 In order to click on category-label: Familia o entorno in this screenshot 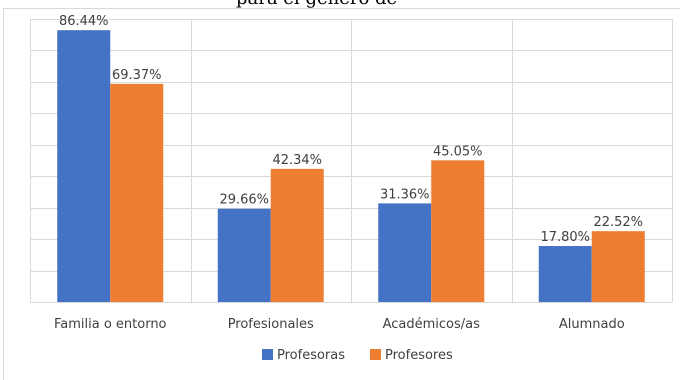, I will do `click(110, 324)`.